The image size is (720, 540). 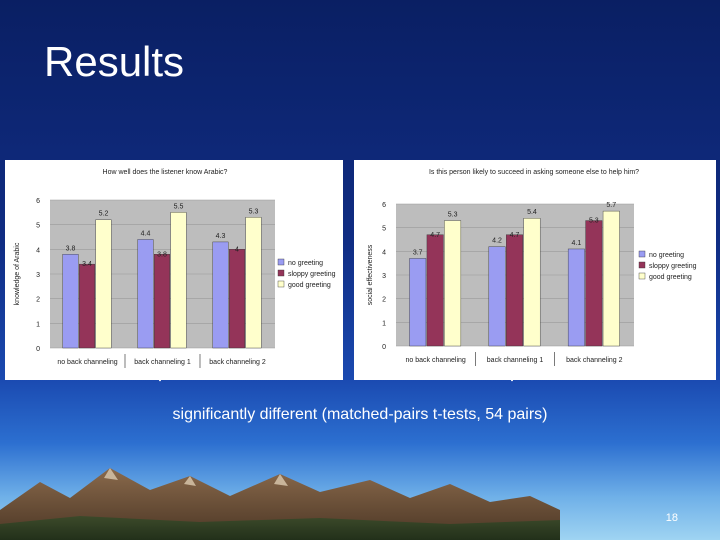 What do you see at coordinates (513, 371) in the screenshot?
I see `bracket-right-chart` at bounding box center [513, 371].